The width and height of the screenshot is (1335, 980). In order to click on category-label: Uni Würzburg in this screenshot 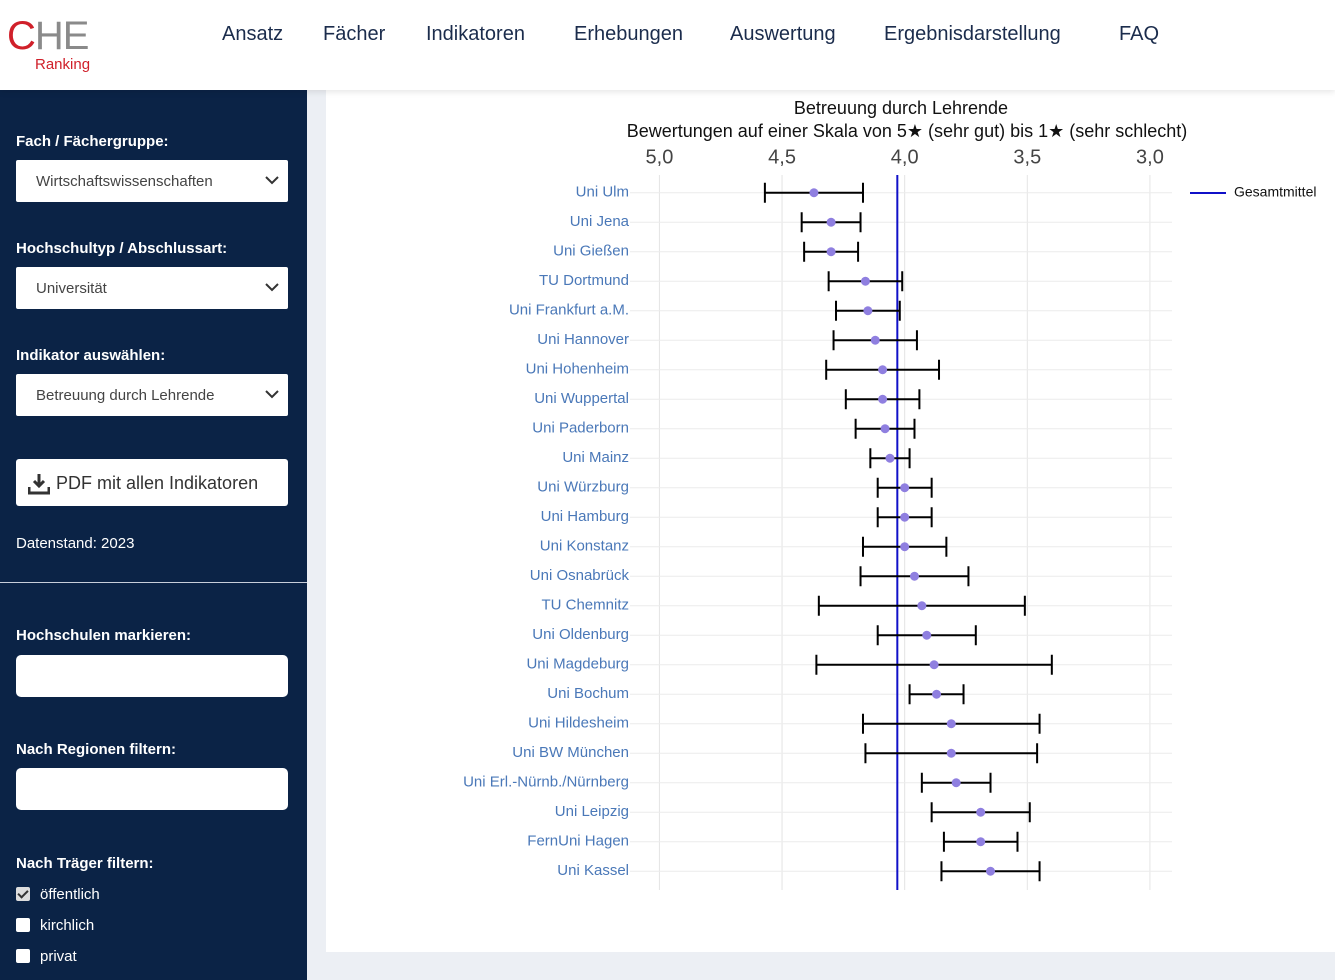, I will do `click(583, 487)`.